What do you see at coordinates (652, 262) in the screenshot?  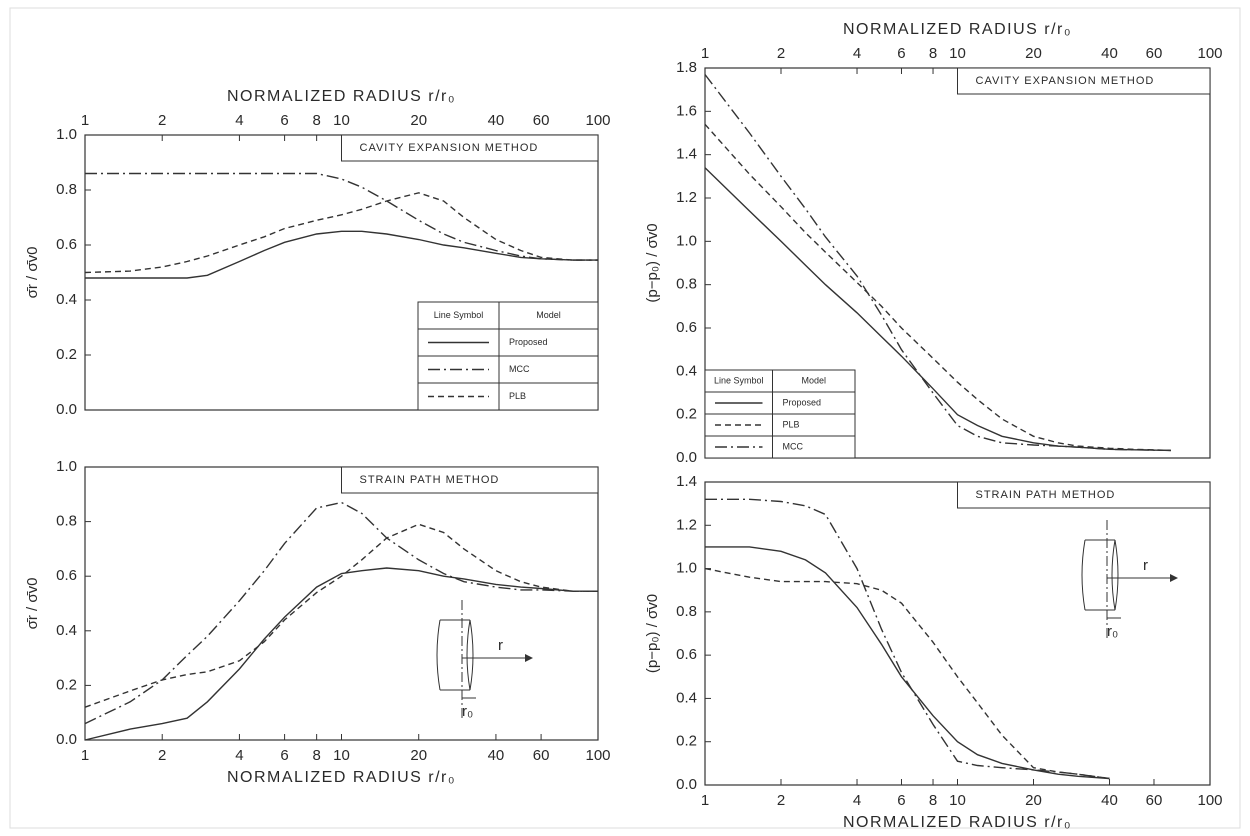 I see `y-axis-title: (p−p₀) / σ̄v0` at bounding box center [652, 262].